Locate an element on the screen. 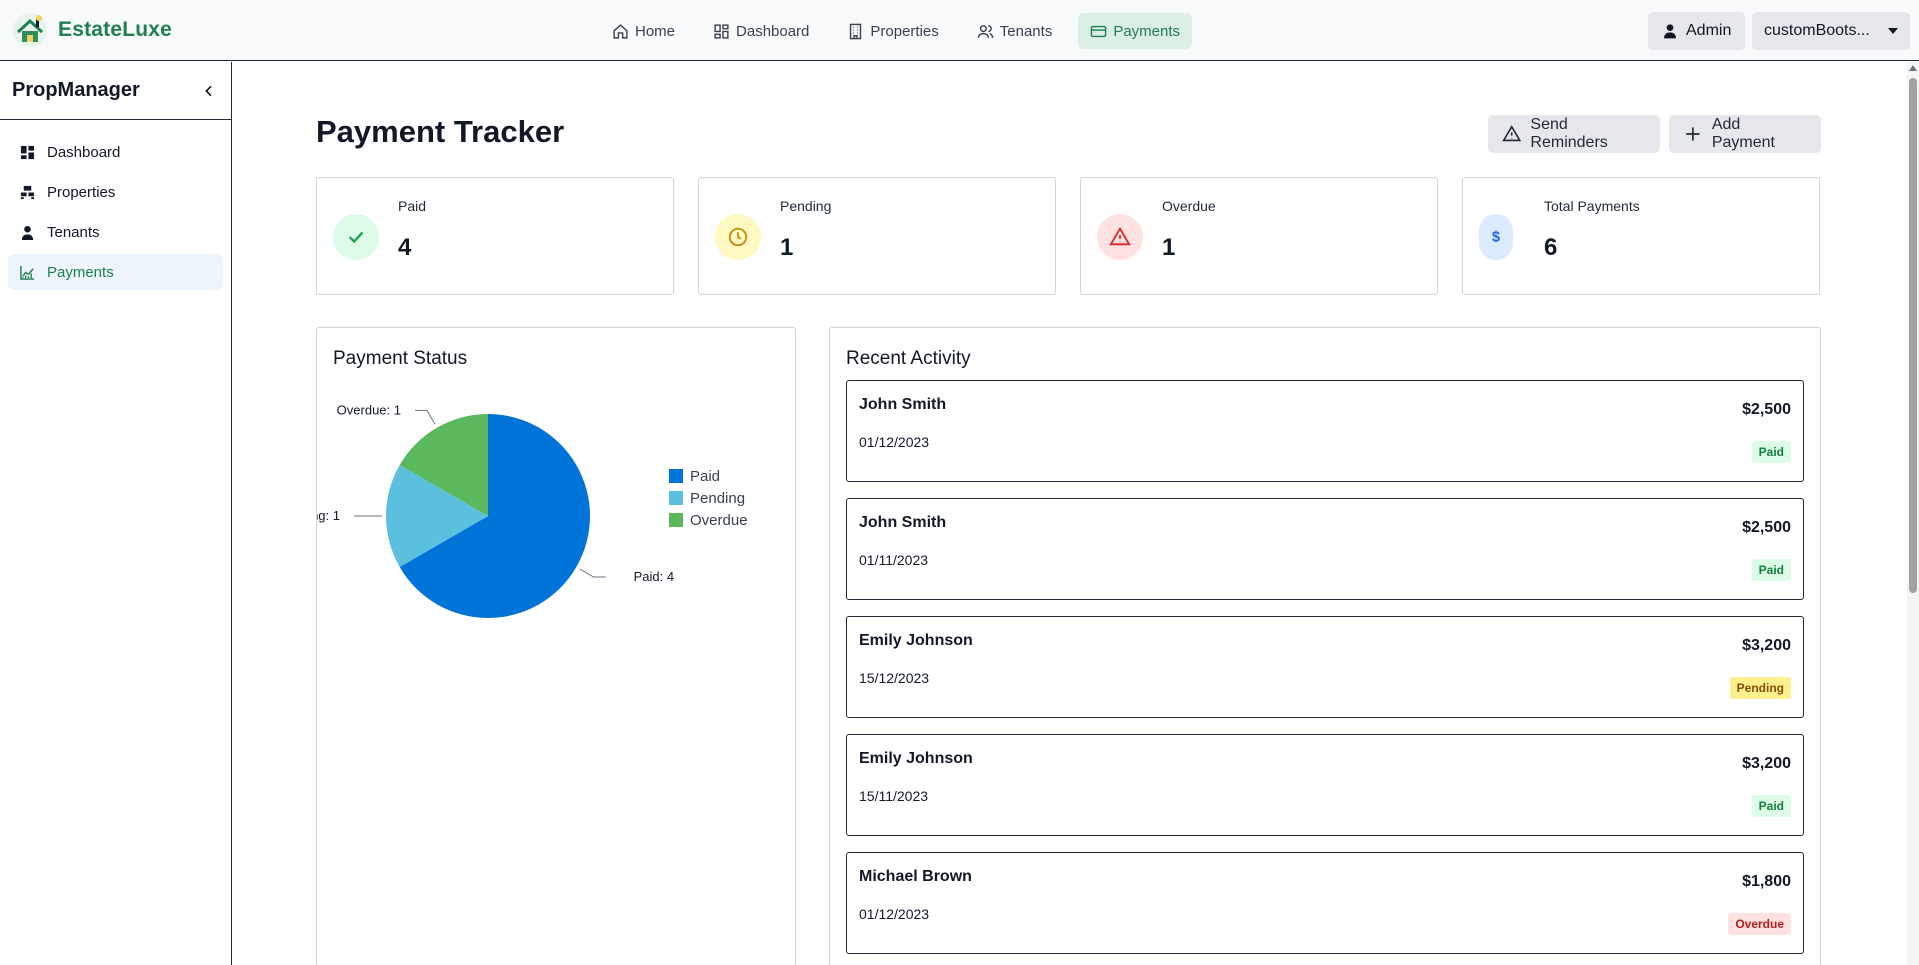 The height and width of the screenshot is (965, 1919). sidebar-item-label: Tenants is located at coordinates (73, 232).